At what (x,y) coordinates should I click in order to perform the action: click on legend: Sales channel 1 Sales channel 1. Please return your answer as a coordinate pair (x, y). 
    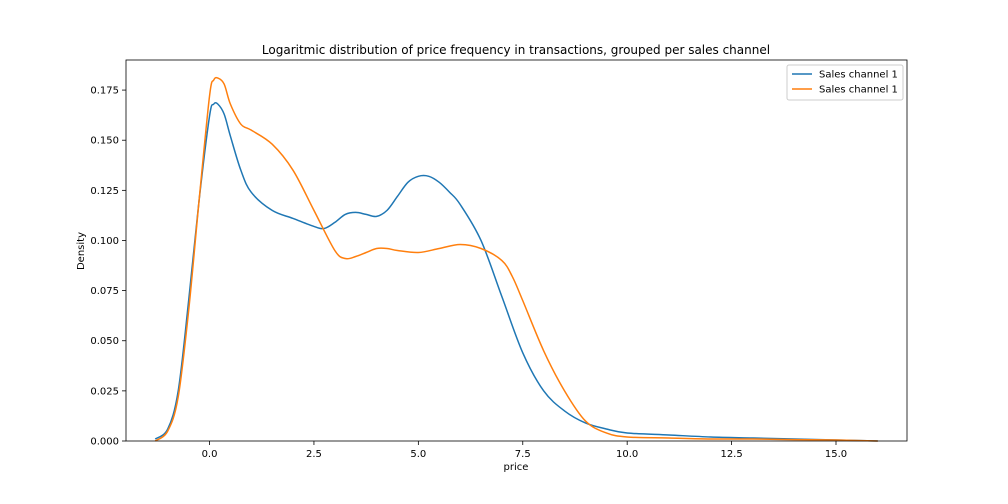
    Looking at the image, I should click on (845, 82).